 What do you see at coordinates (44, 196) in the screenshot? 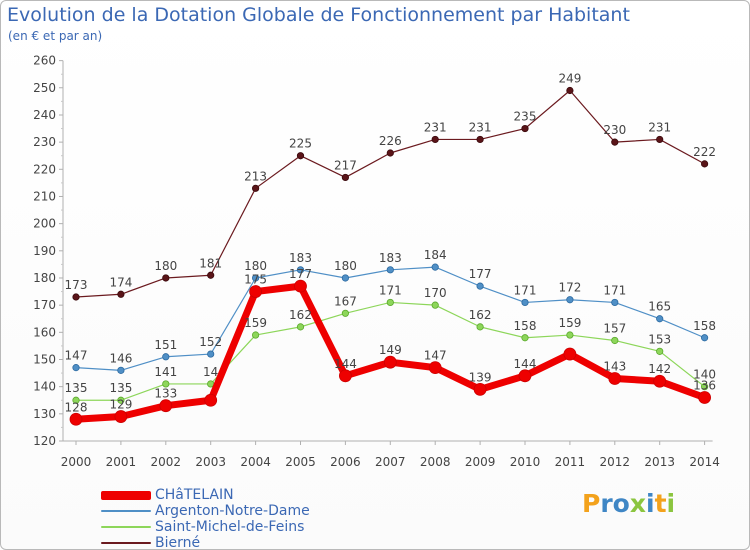
I see `y-tick-label: 210` at bounding box center [44, 196].